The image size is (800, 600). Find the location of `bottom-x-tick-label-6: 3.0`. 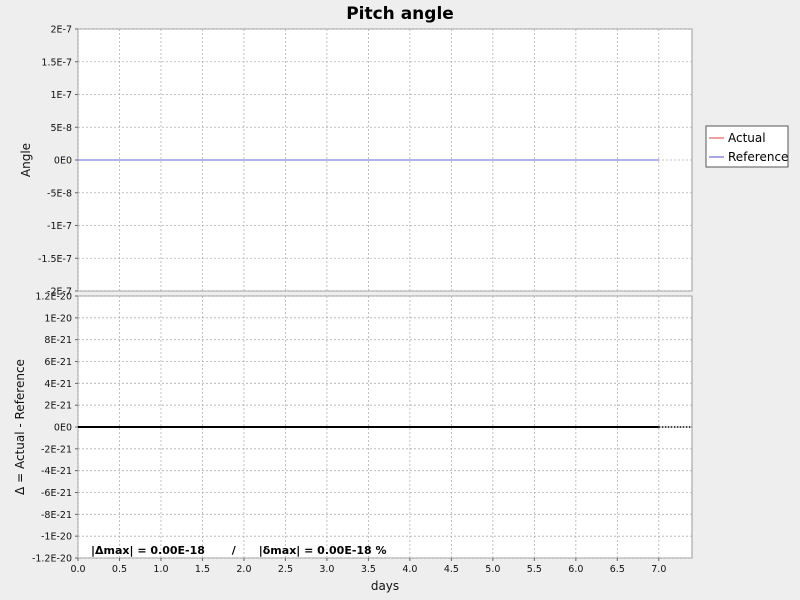

bottom-x-tick-label-6: 3.0 is located at coordinates (326, 569).